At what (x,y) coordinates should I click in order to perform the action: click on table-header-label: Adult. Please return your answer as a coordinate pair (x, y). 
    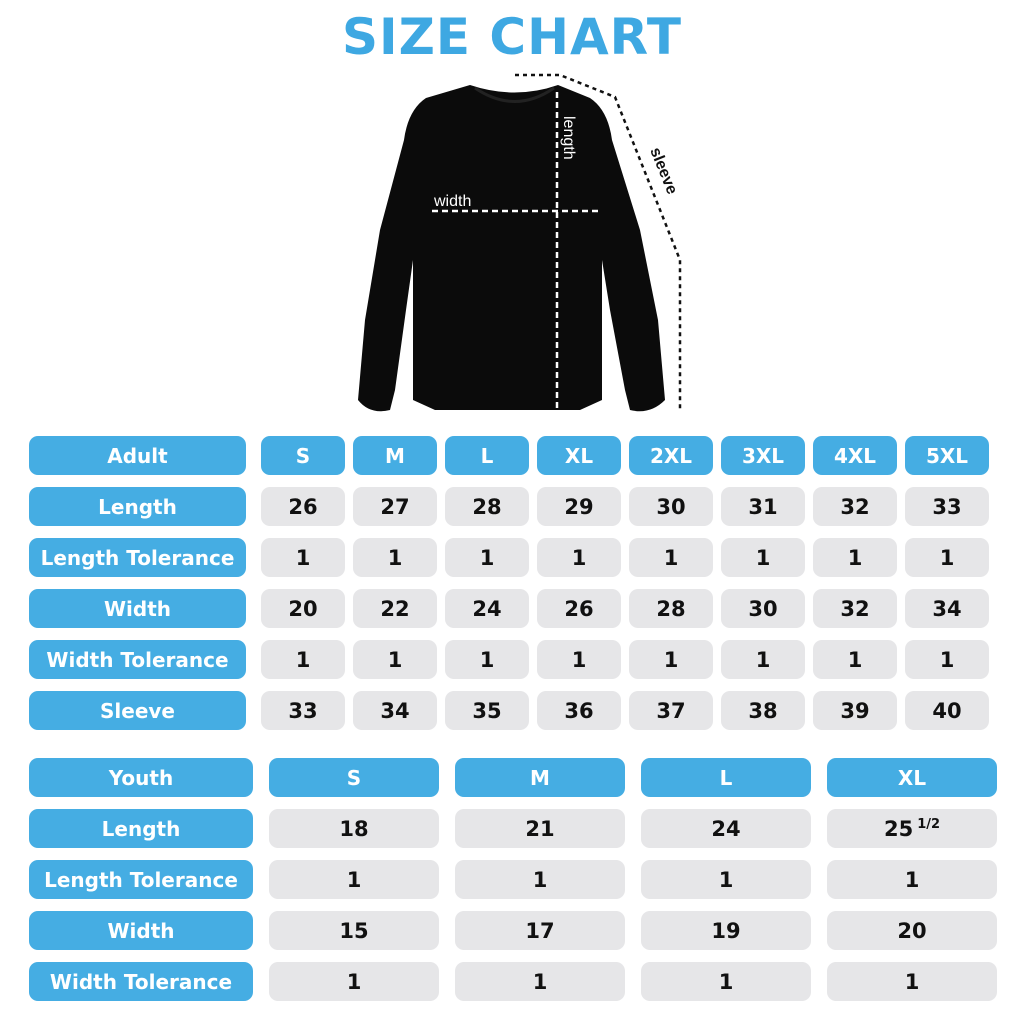
    Looking at the image, I should click on (137, 455).